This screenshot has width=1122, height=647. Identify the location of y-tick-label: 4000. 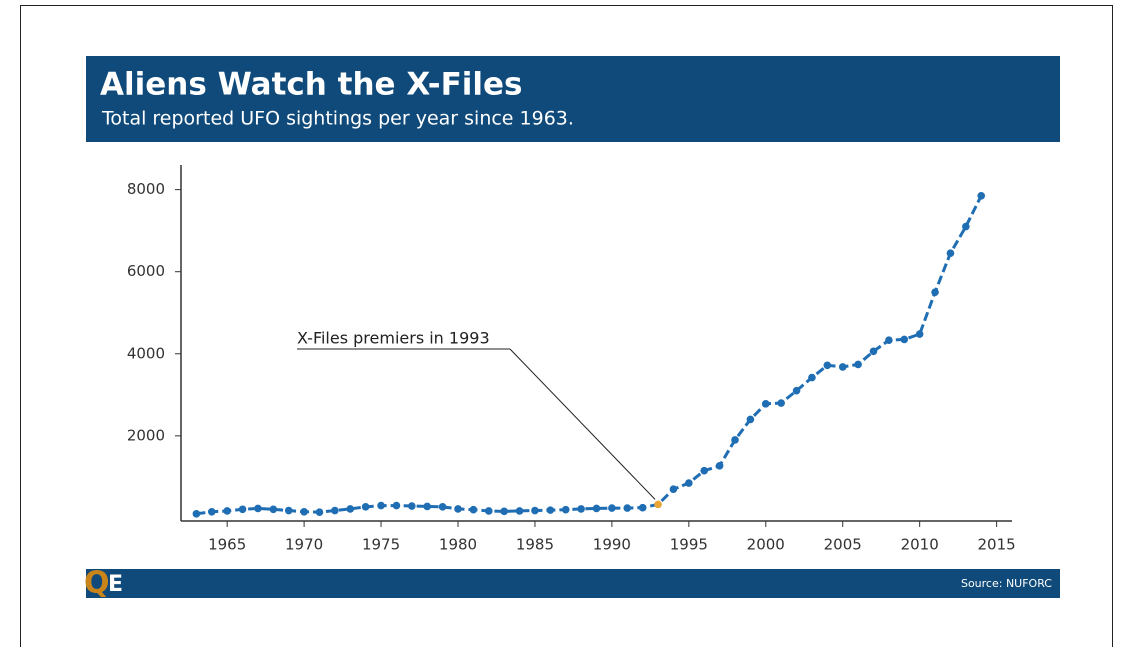
(146, 353).